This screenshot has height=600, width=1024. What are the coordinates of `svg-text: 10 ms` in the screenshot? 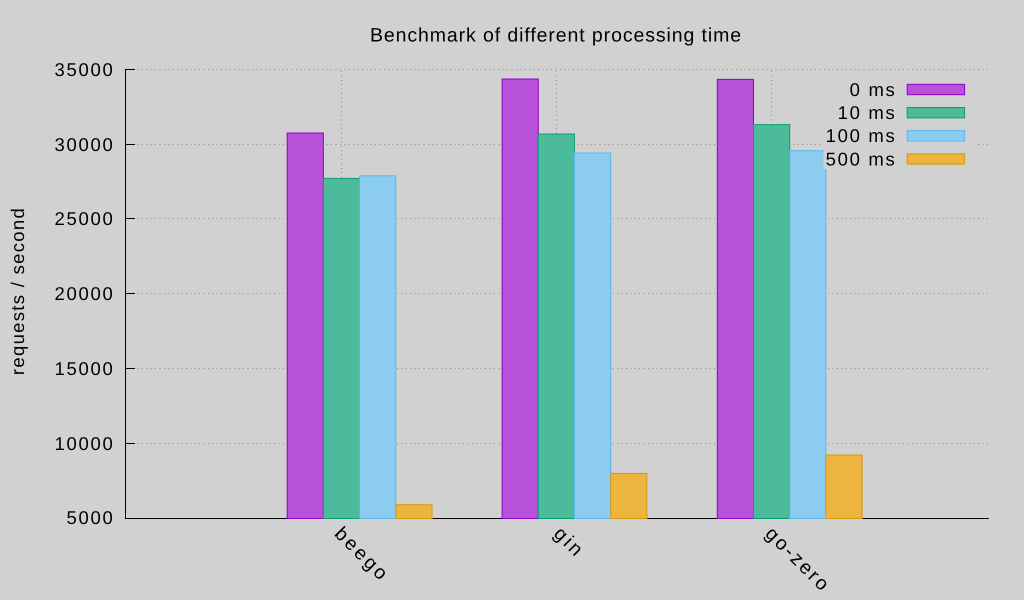 It's located at (867, 112).